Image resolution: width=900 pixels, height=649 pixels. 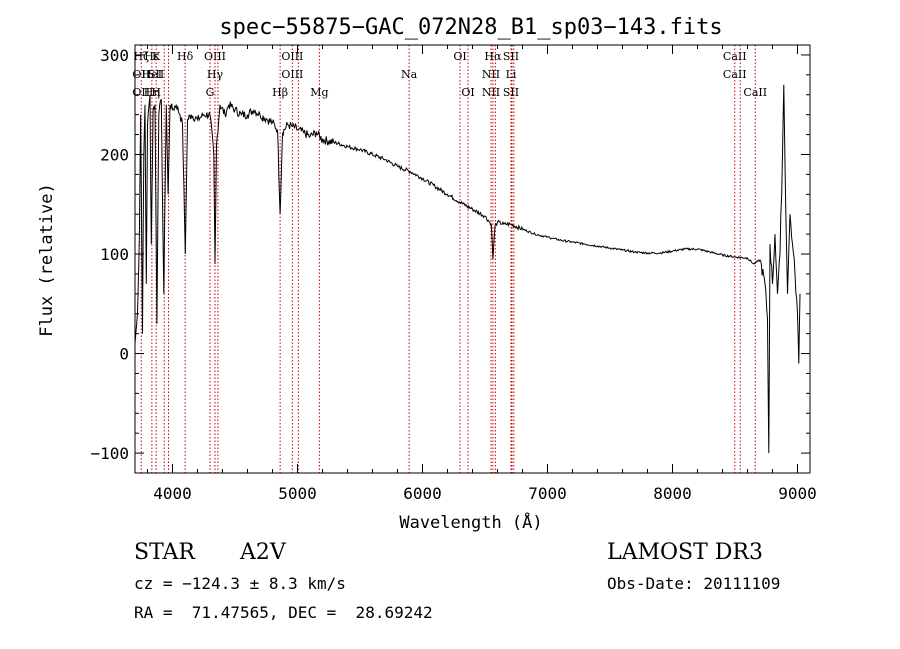 What do you see at coordinates (210, 92) in the screenshot?
I see `line-mark-label: G` at bounding box center [210, 92].